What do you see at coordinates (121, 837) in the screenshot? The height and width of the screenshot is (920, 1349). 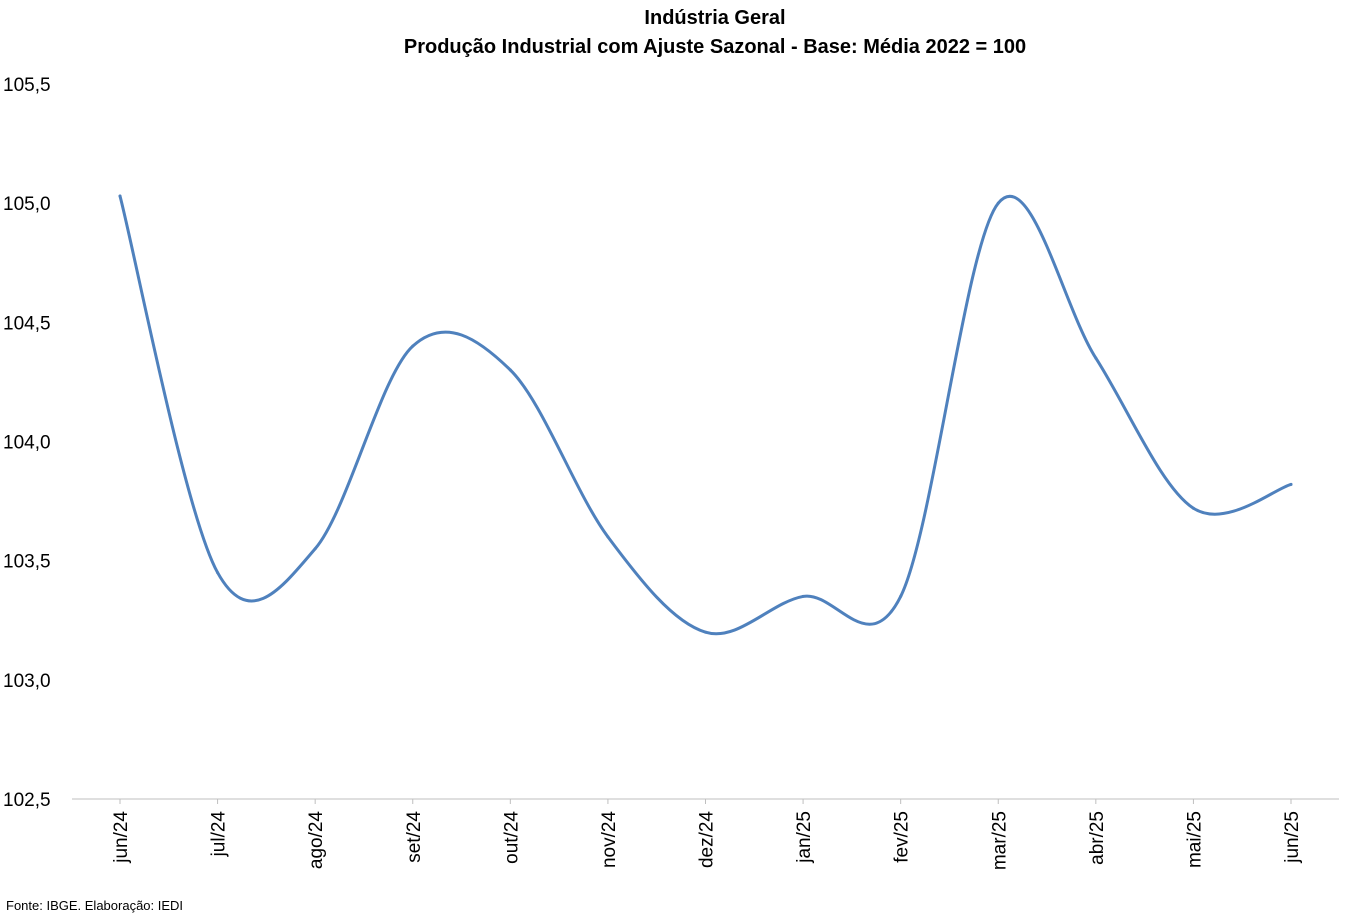 I see `x-tick-label: jun/24` at bounding box center [121, 837].